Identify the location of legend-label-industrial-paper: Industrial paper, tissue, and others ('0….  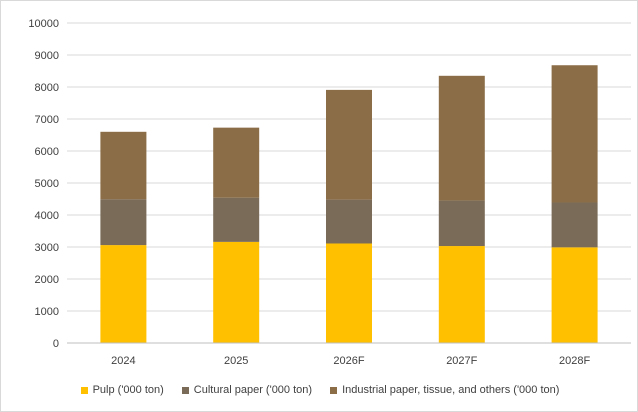
(451, 390).